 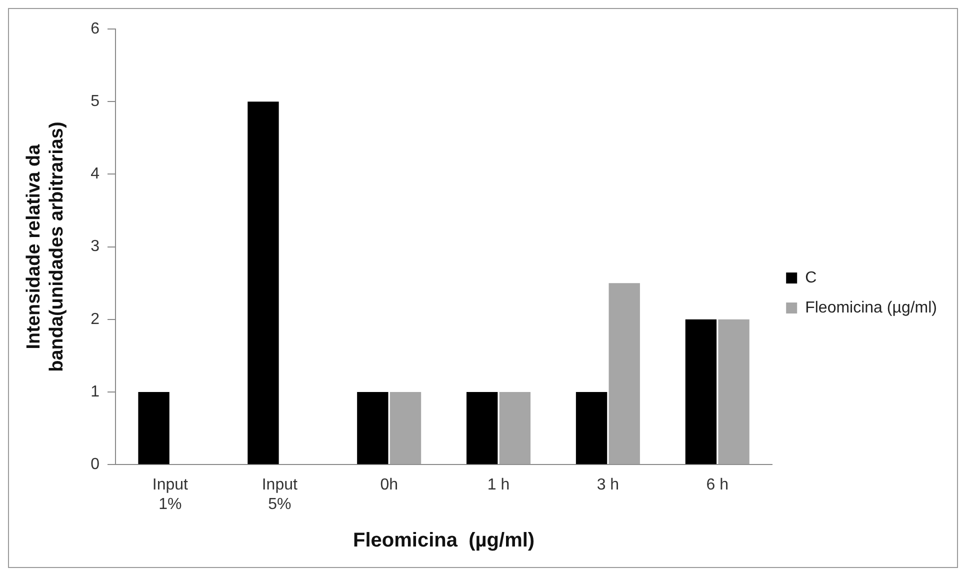 What do you see at coordinates (95, 319) in the screenshot?
I see `y-tick-label: 2` at bounding box center [95, 319].